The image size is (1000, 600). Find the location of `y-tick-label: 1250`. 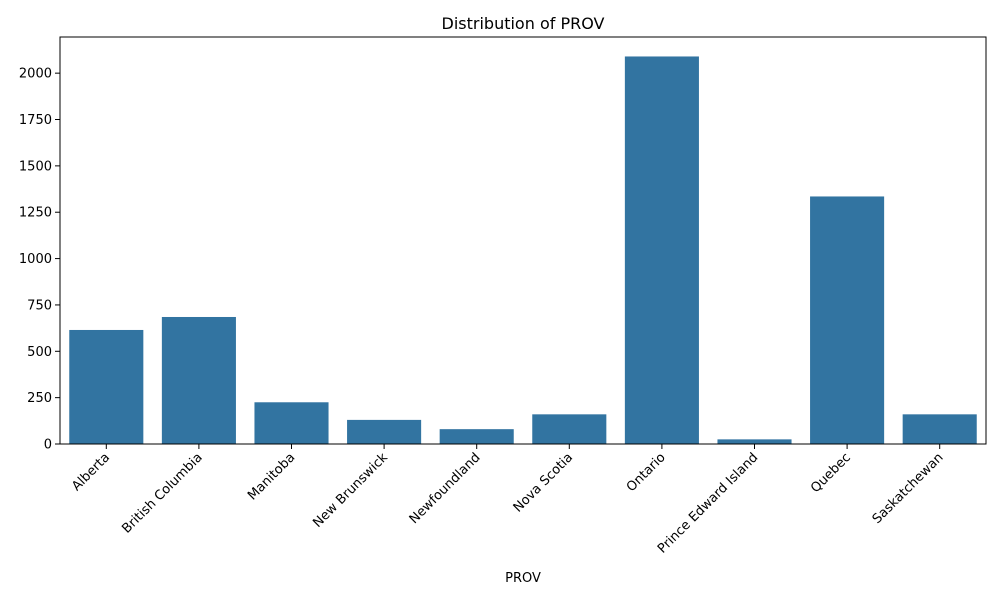

y-tick-label: 1250 is located at coordinates (35, 213).